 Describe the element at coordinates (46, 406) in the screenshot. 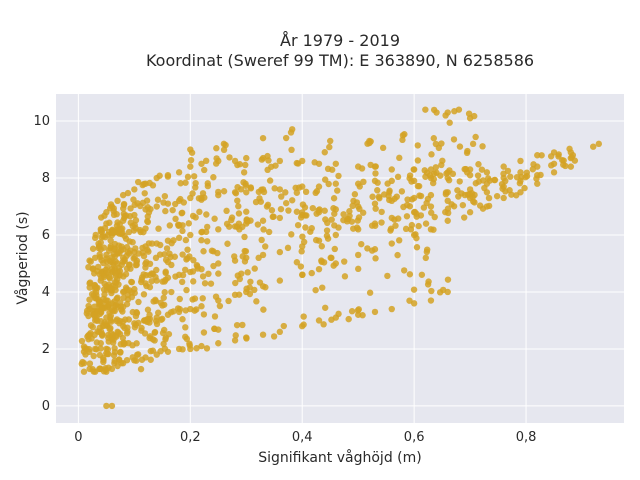

I see `y-tick-label: 0` at that location.